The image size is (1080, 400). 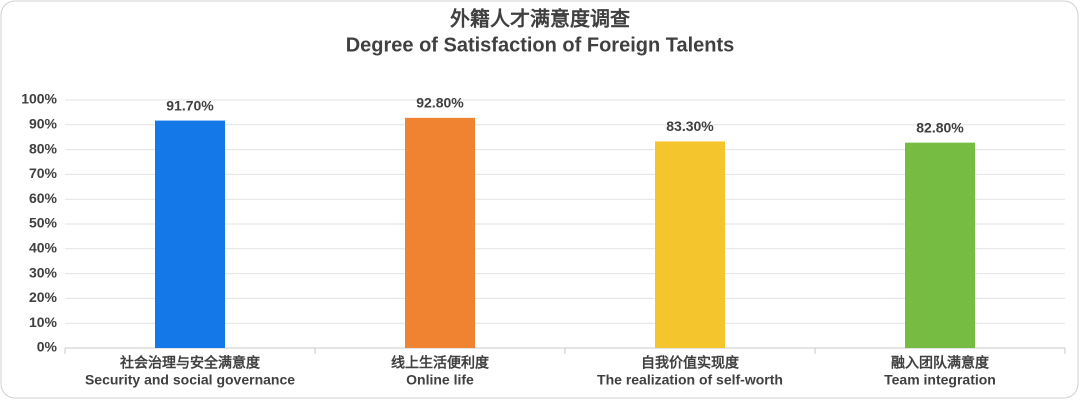 What do you see at coordinates (43, 124) in the screenshot?
I see `y-tick-label: 90%` at bounding box center [43, 124].